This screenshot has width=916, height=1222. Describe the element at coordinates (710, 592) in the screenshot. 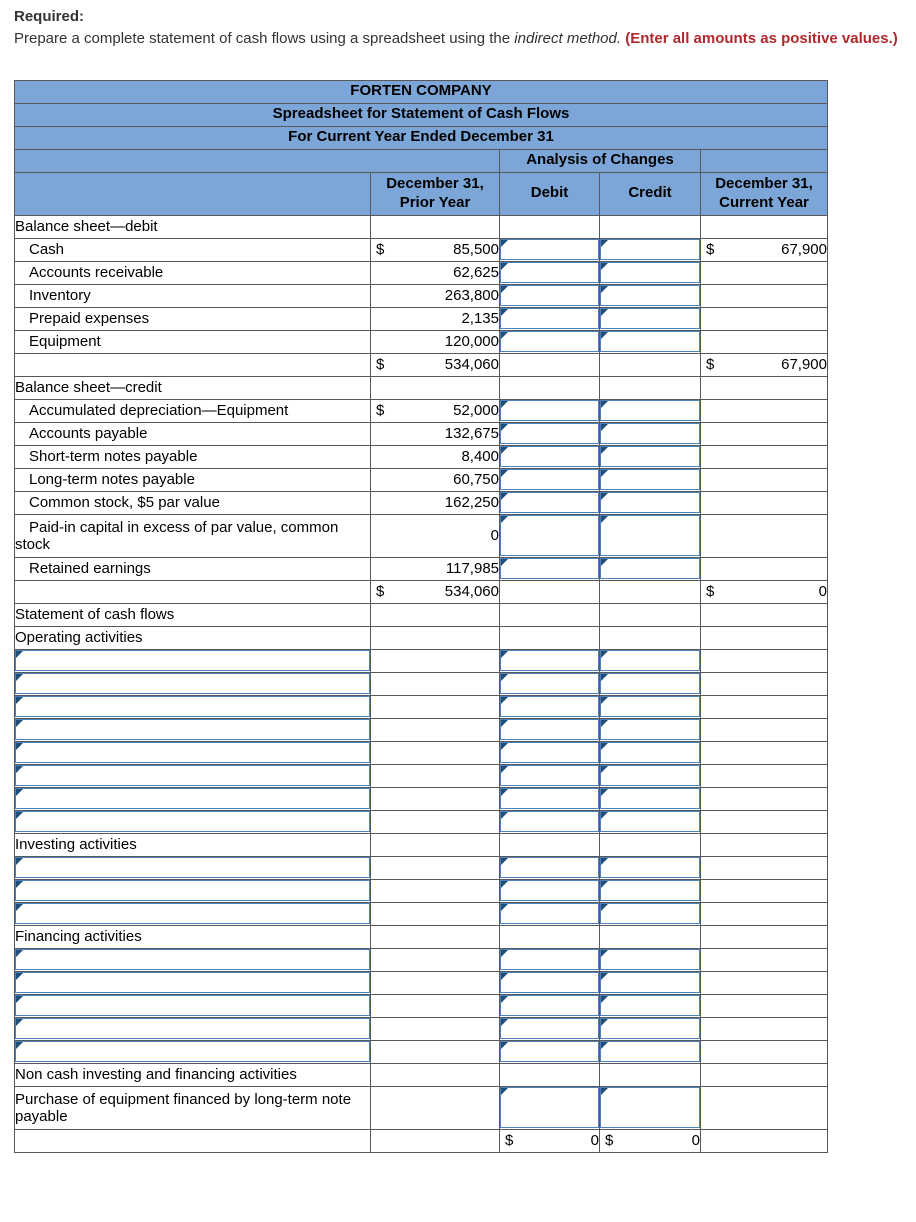

I see `currency-symbol: $` at that location.